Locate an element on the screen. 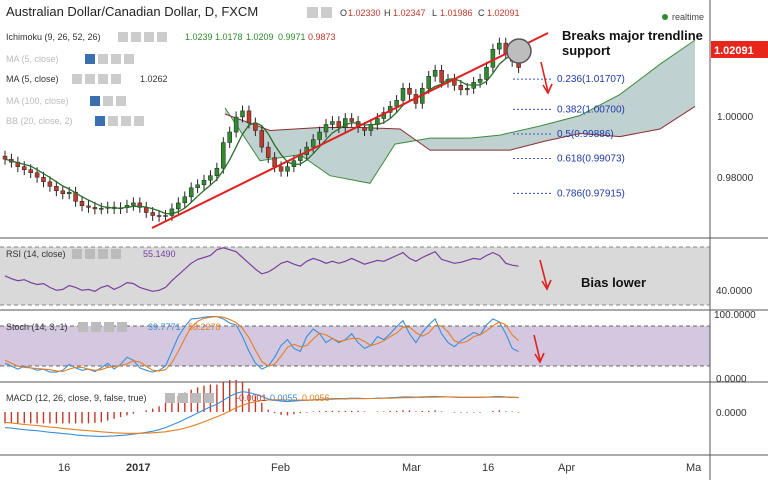 This screenshot has height=485, width=768. ichimoku-value-3: 1.0209 is located at coordinates (260, 37).